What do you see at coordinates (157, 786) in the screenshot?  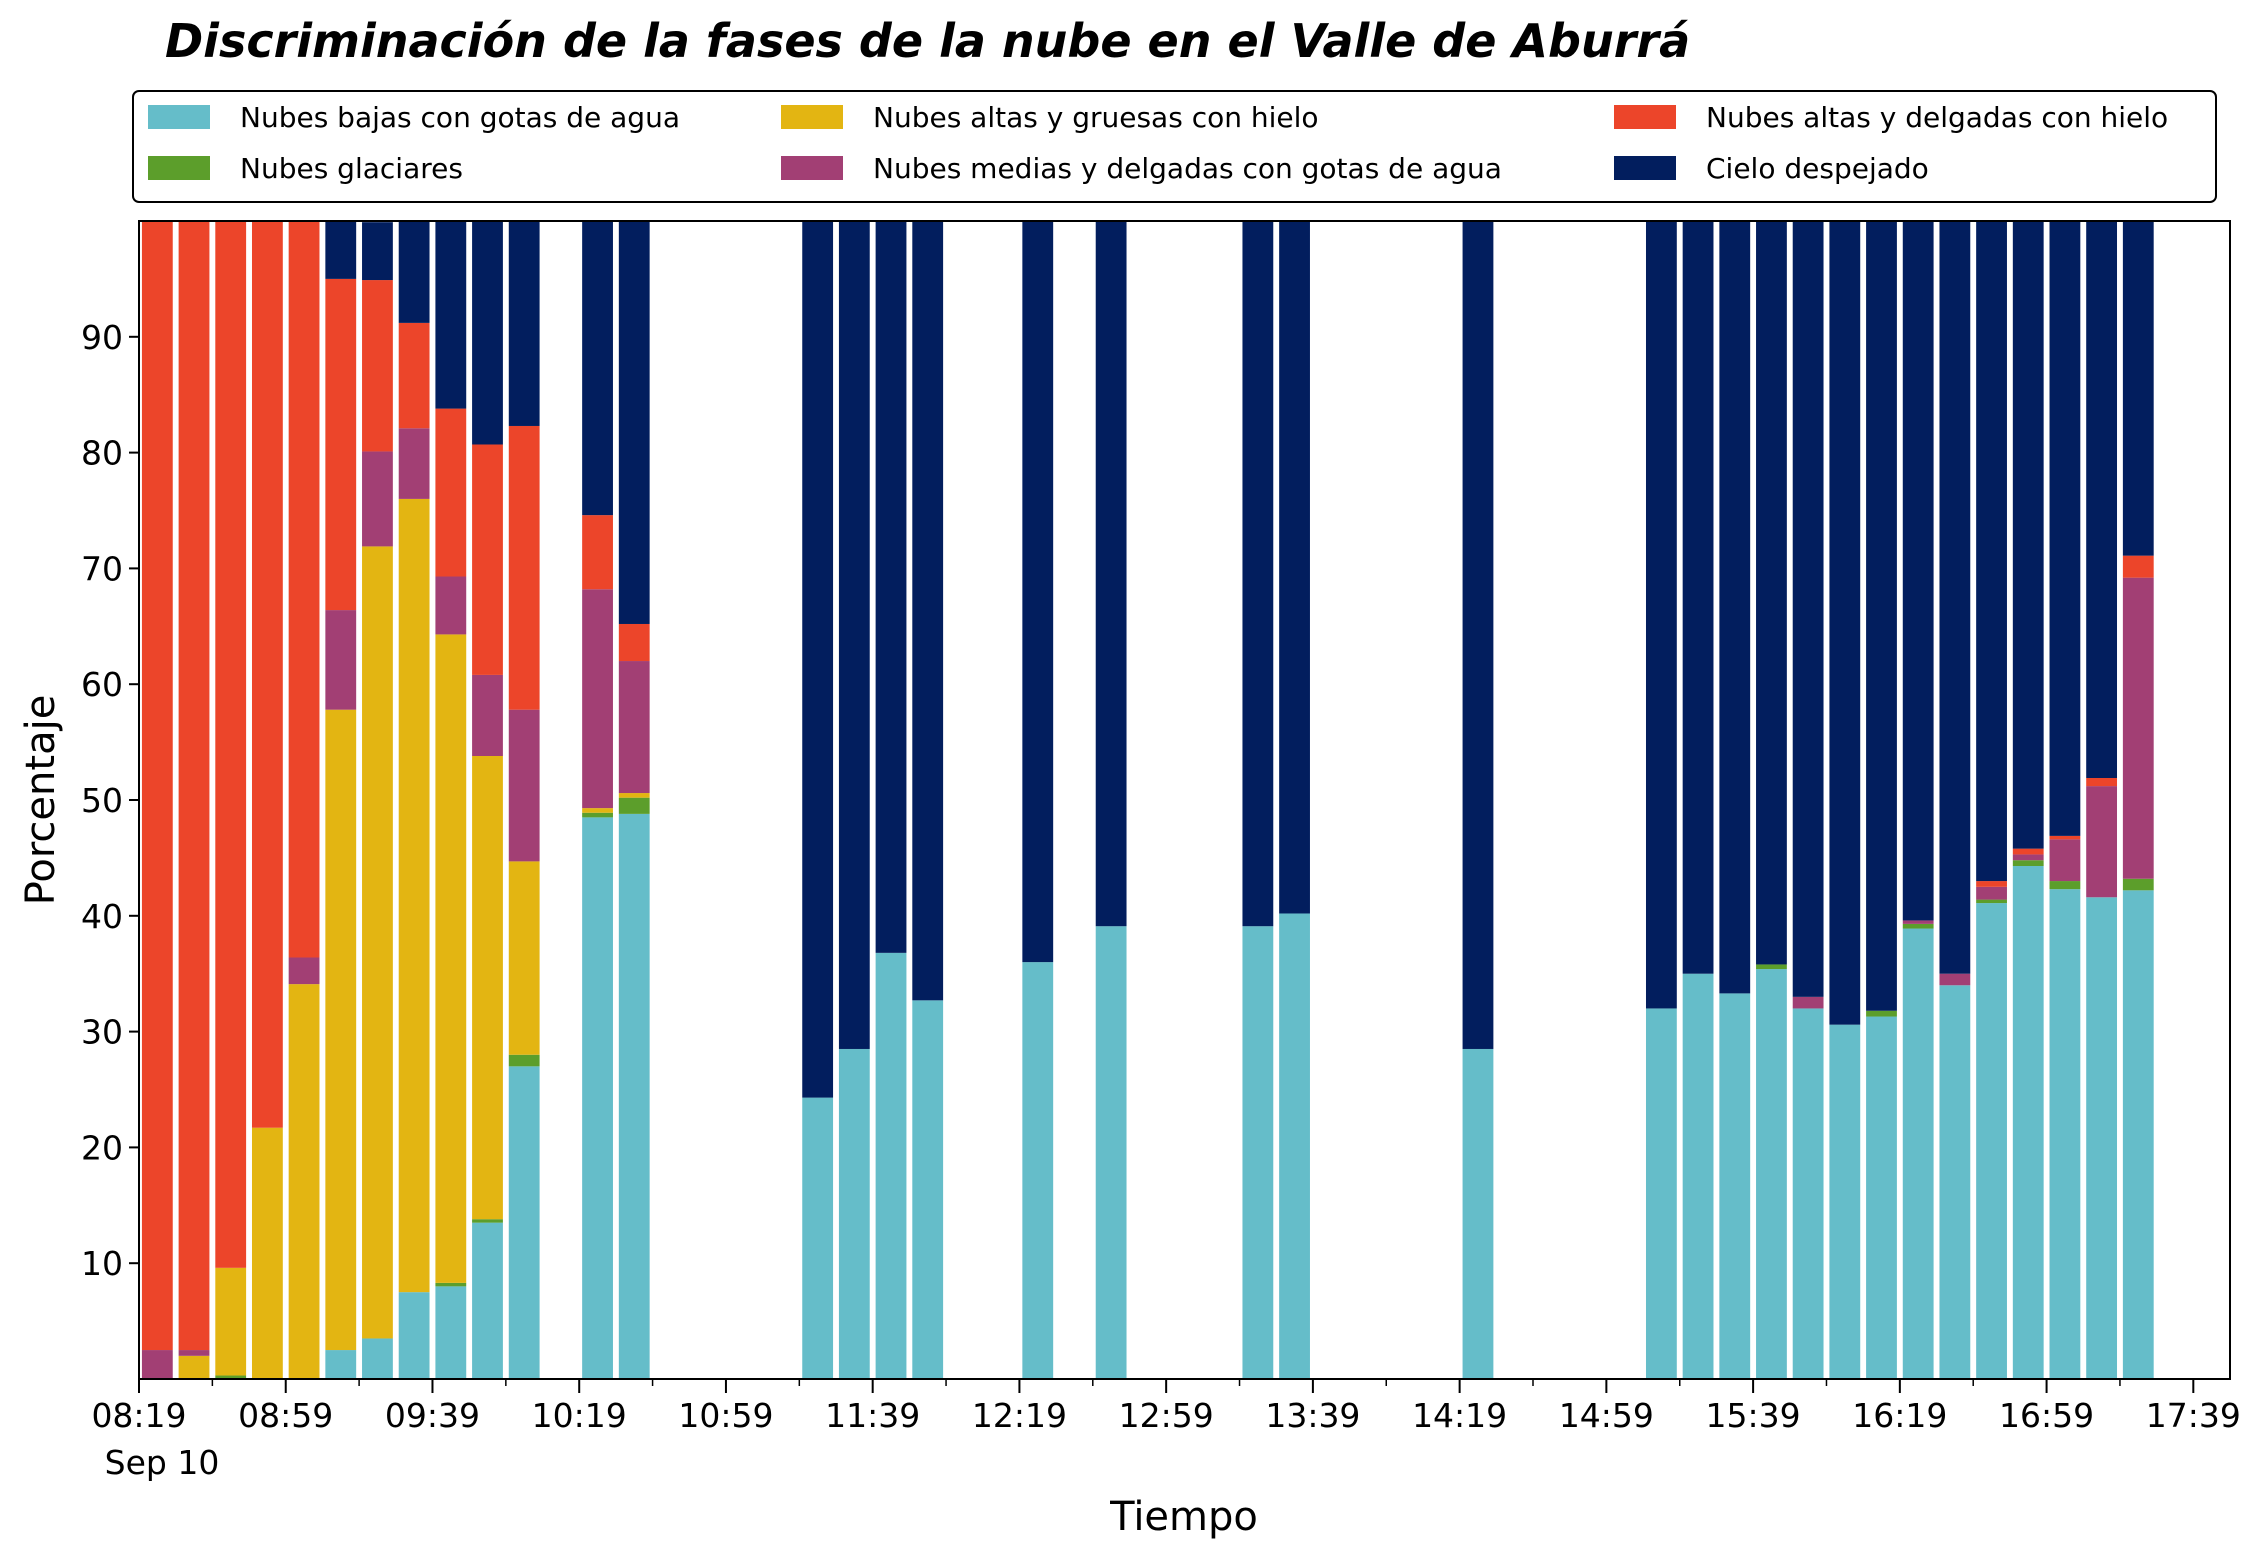 I see `bar-segment-0819-s4` at bounding box center [157, 786].